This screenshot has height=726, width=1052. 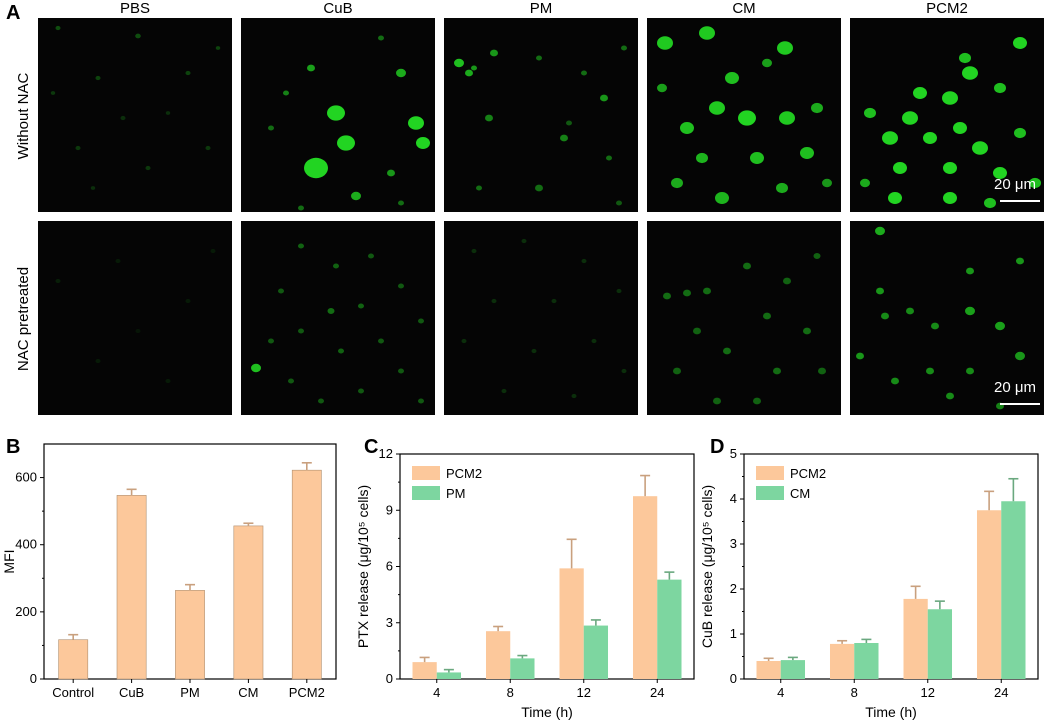 What do you see at coordinates (436, 692) in the screenshot?
I see `x-tick-label: 4` at bounding box center [436, 692].